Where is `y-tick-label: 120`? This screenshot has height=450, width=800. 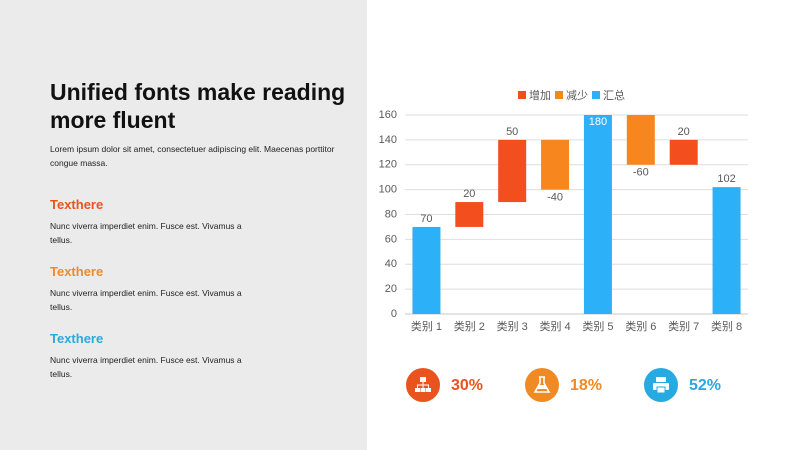
y-tick-label: 120 is located at coordinates (388, 165).